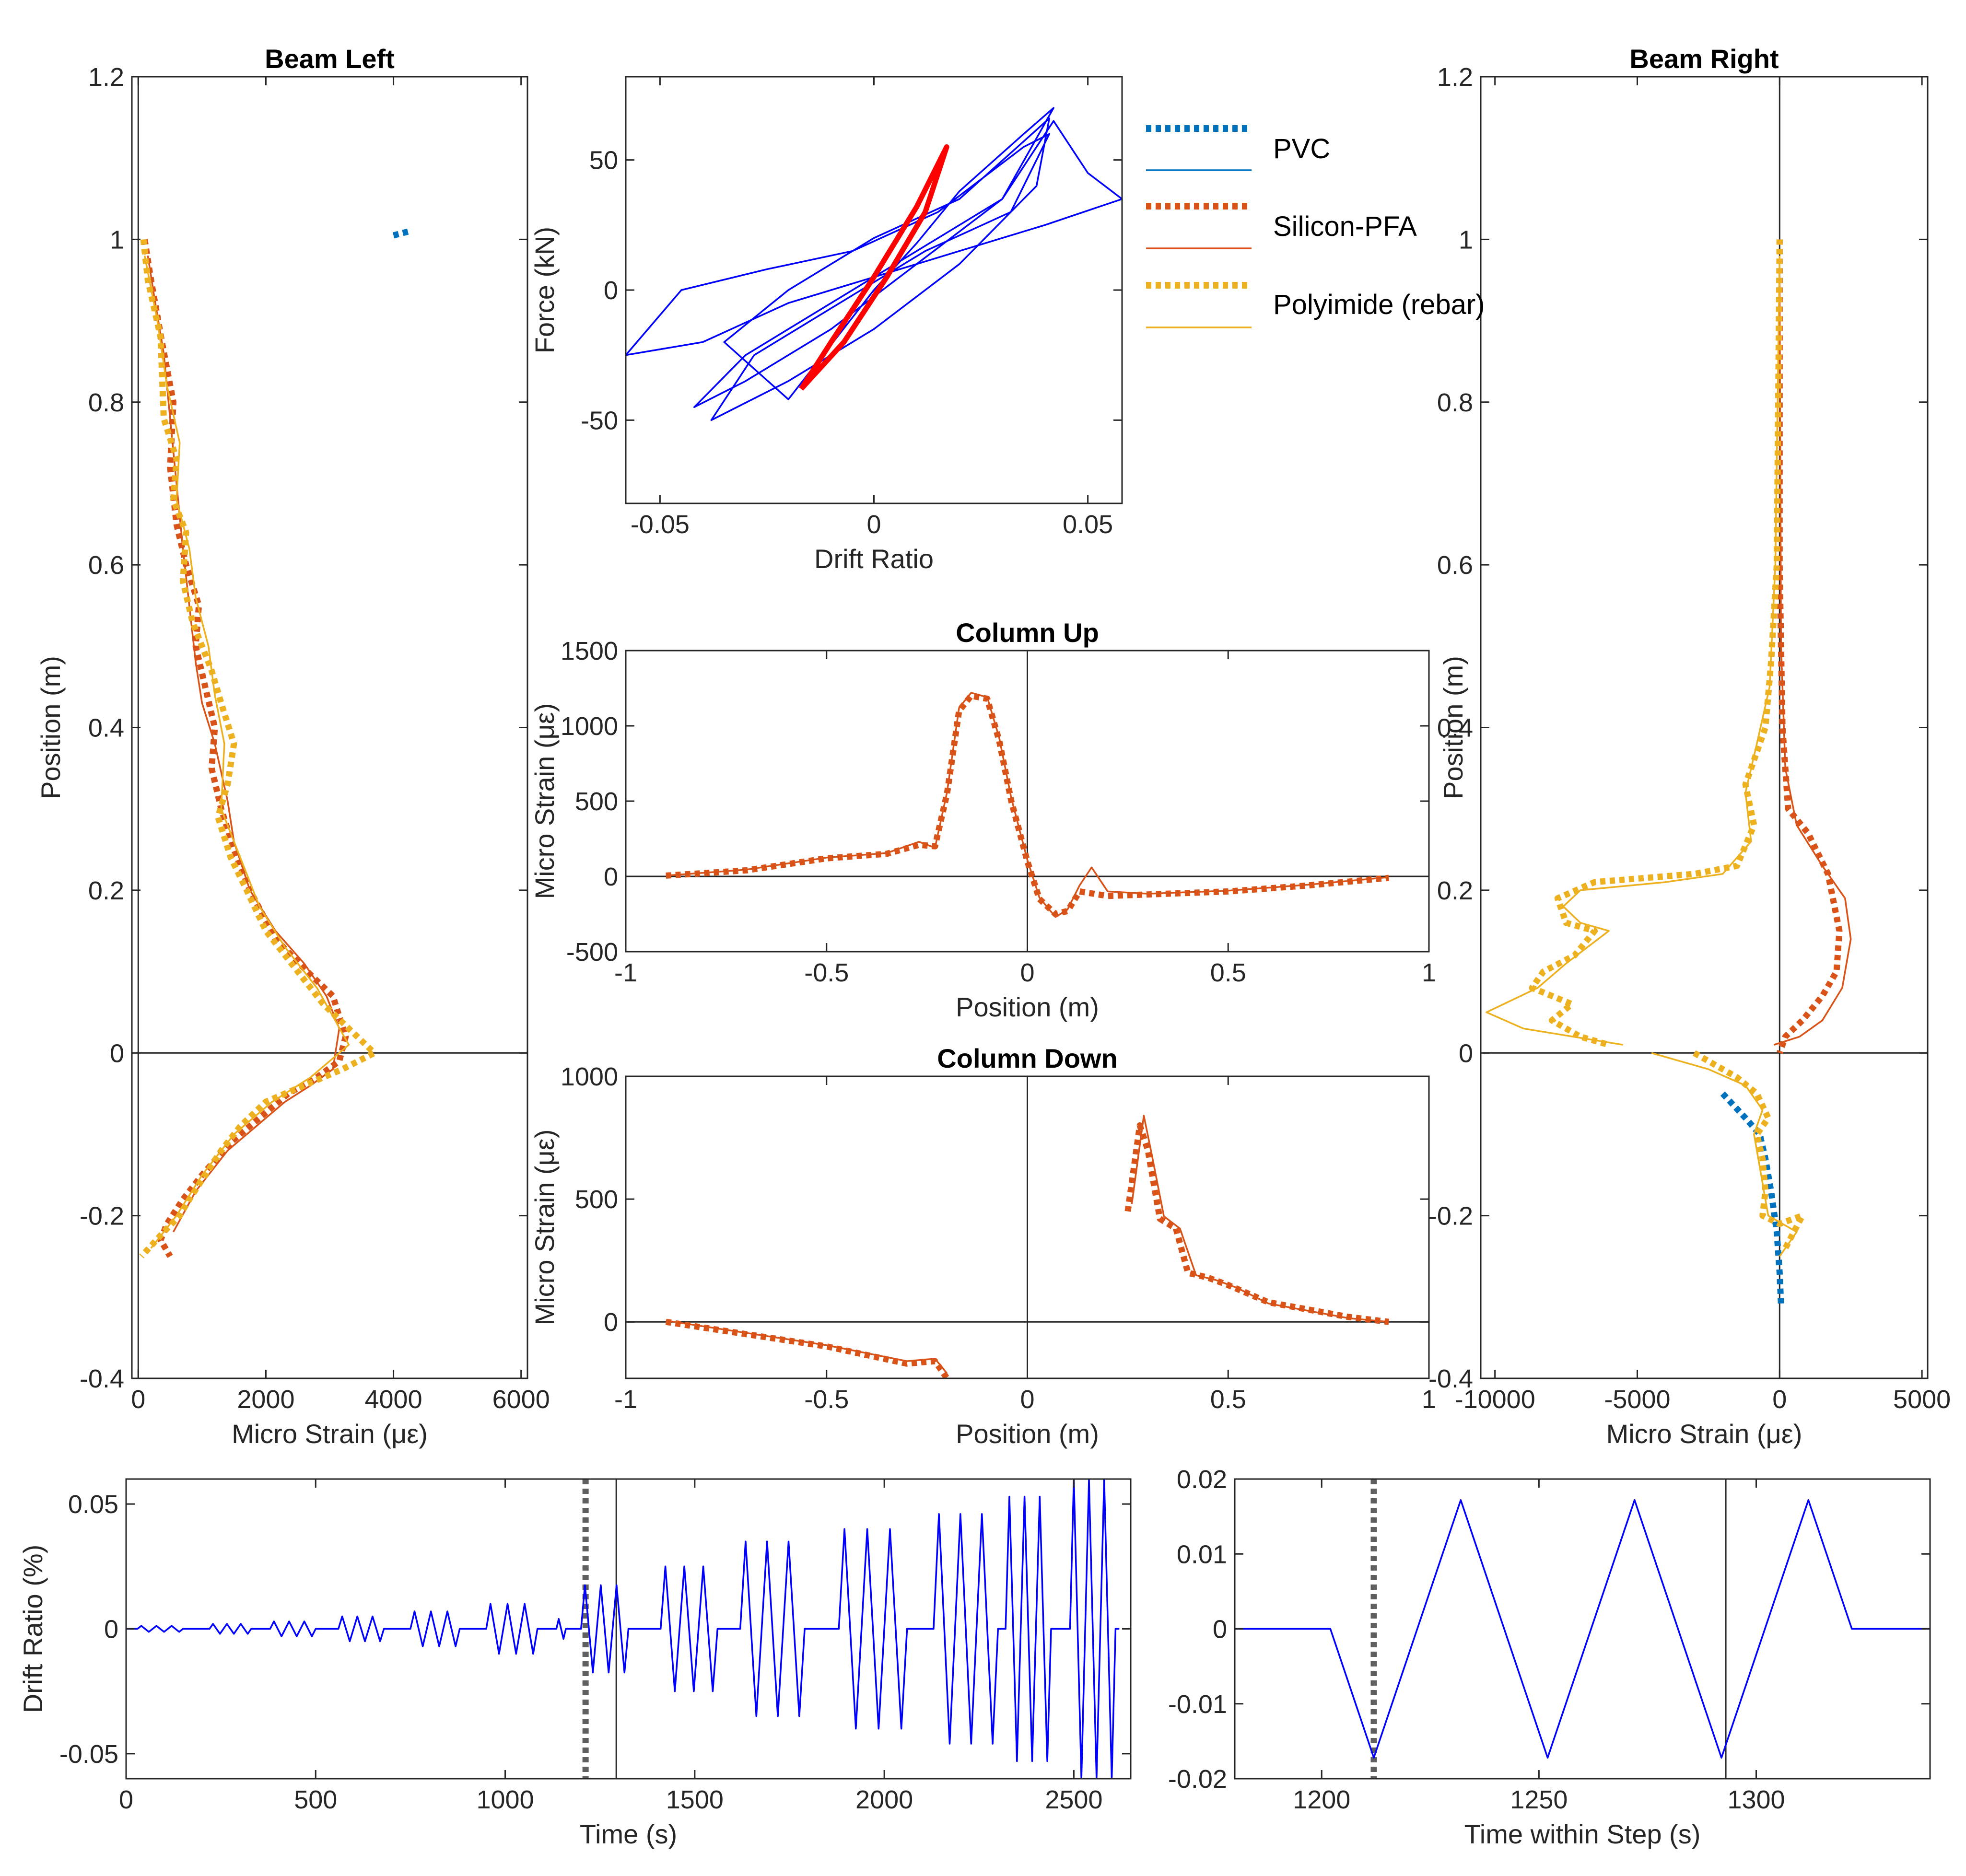 The width and height of the screenshot is (1966, 1876). What do you see at coordinates (1202, 1554) in the screenshot?
I see `y-tick-label: 0.01` at bounding box center [1202, 1554].